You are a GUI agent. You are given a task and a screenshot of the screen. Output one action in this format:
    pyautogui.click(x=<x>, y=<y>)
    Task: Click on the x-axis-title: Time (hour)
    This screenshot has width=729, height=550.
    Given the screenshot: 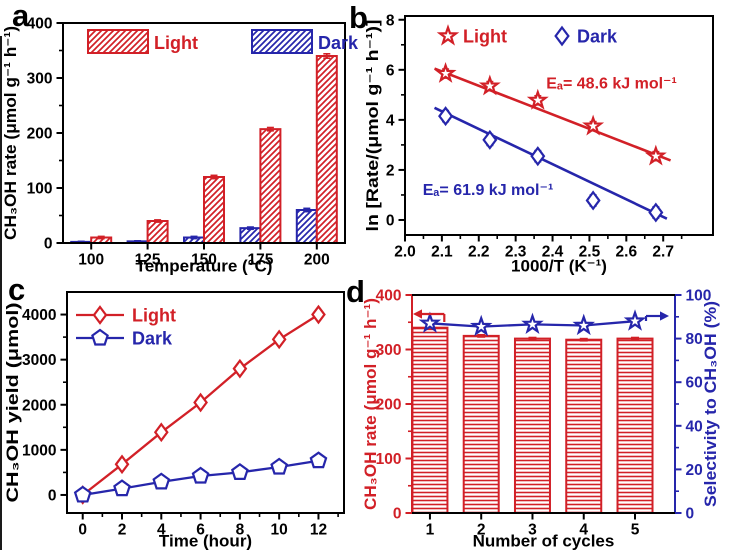 What is the action you would take?
    pyautogui.click(x=205, y=541)
    